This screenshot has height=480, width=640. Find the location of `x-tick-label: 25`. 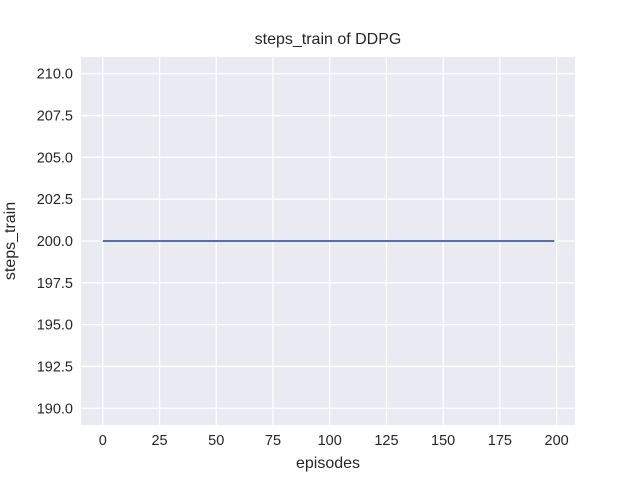

x-tick-label: 25 is located at coordinates (159, 441).